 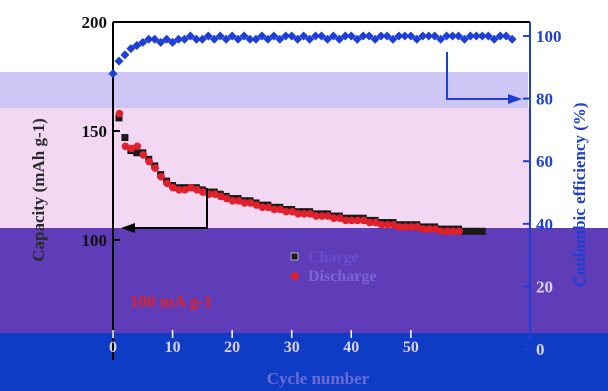 I want to click on rate-annotation: 100 mA g-1, so click(x=171, y=301).